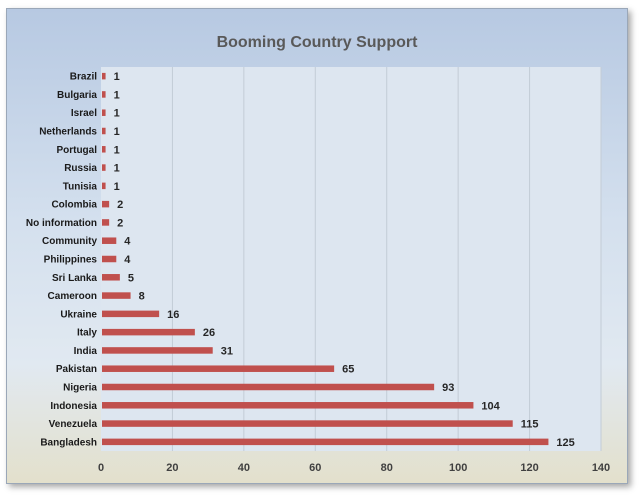 Image resolution: width=640 pixels, height=500 pixels. Describe the element at coordinates (86, 351) in the screenshot. I see `category-label: India` at that location.